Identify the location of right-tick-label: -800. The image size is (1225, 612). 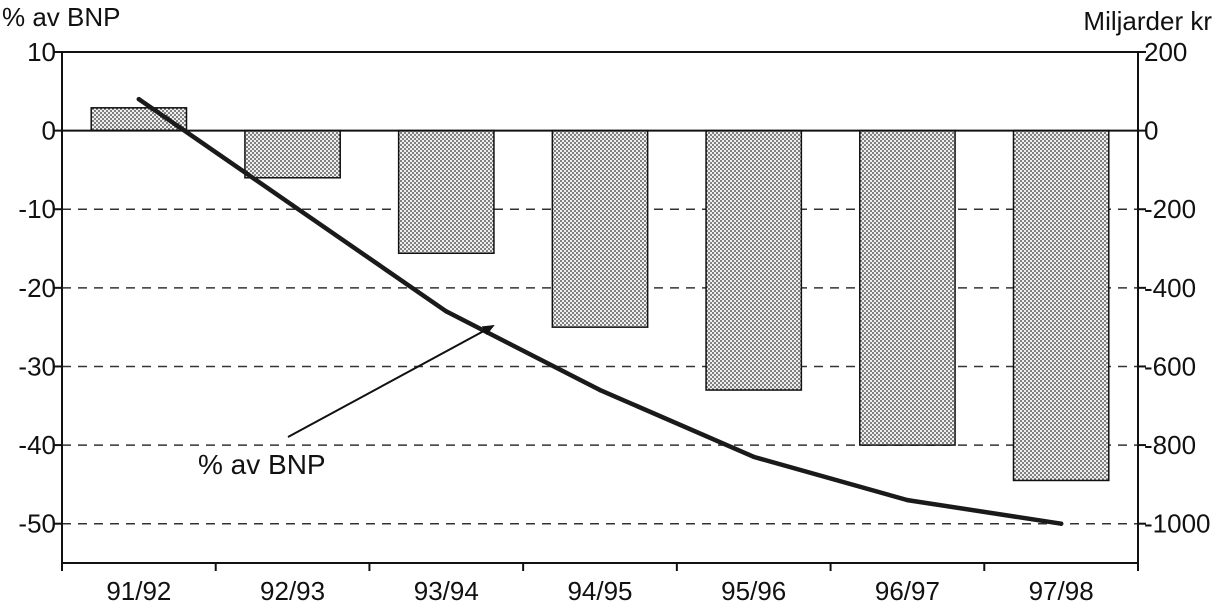
(1170, 445).